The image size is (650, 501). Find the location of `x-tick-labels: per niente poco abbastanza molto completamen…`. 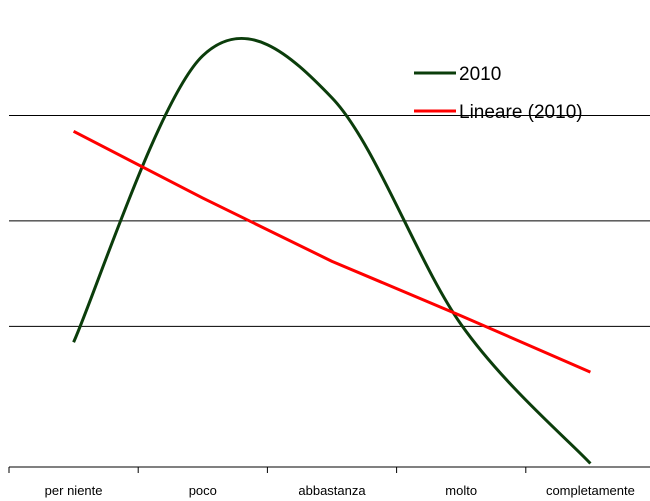

x-tick-labels: per niente poco abbastanza molto completamen… is located at coordinates (340, 490).